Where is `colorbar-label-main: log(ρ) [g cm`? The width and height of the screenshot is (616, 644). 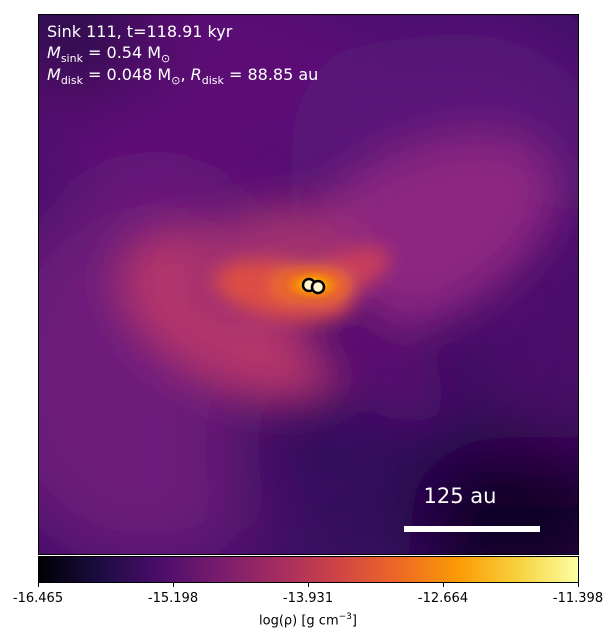 colorbar-label-main: log(ρ) [g cm is located at coordinates (299, 621).